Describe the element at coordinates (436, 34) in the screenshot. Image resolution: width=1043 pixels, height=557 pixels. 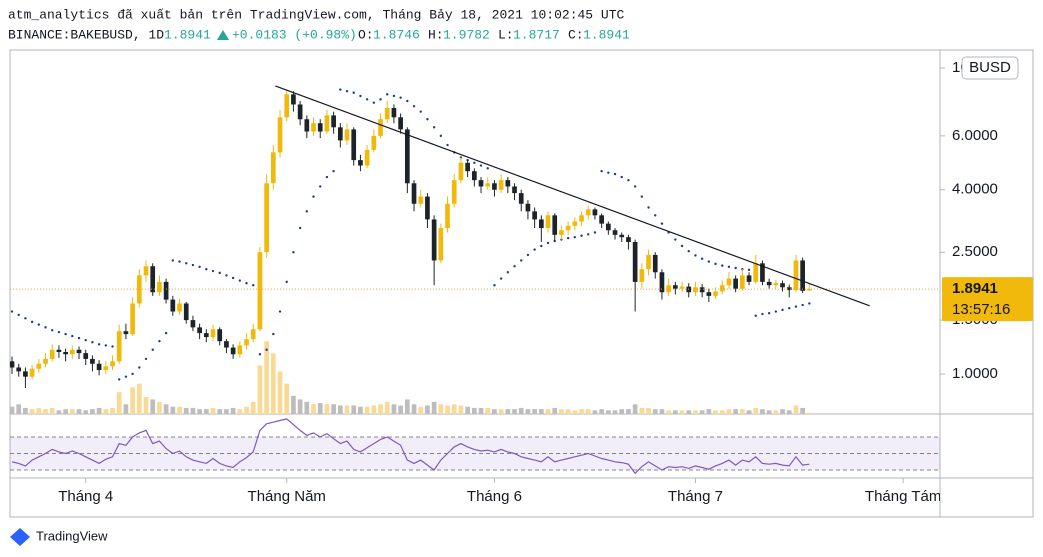
I see `high-label: H:` at that location.